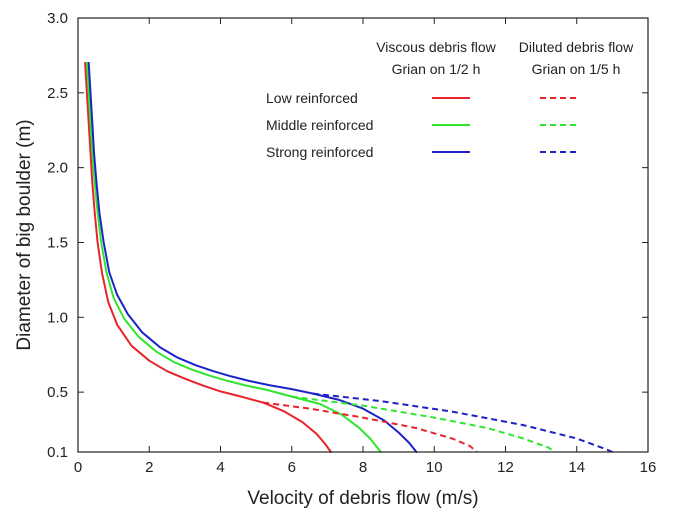 The image size is (678, 516). What do you see at coordinates (576, 69) in the screenshot?
I see `legend-column-header: Grian on 1/5 h` at bounding box center [576, 69].